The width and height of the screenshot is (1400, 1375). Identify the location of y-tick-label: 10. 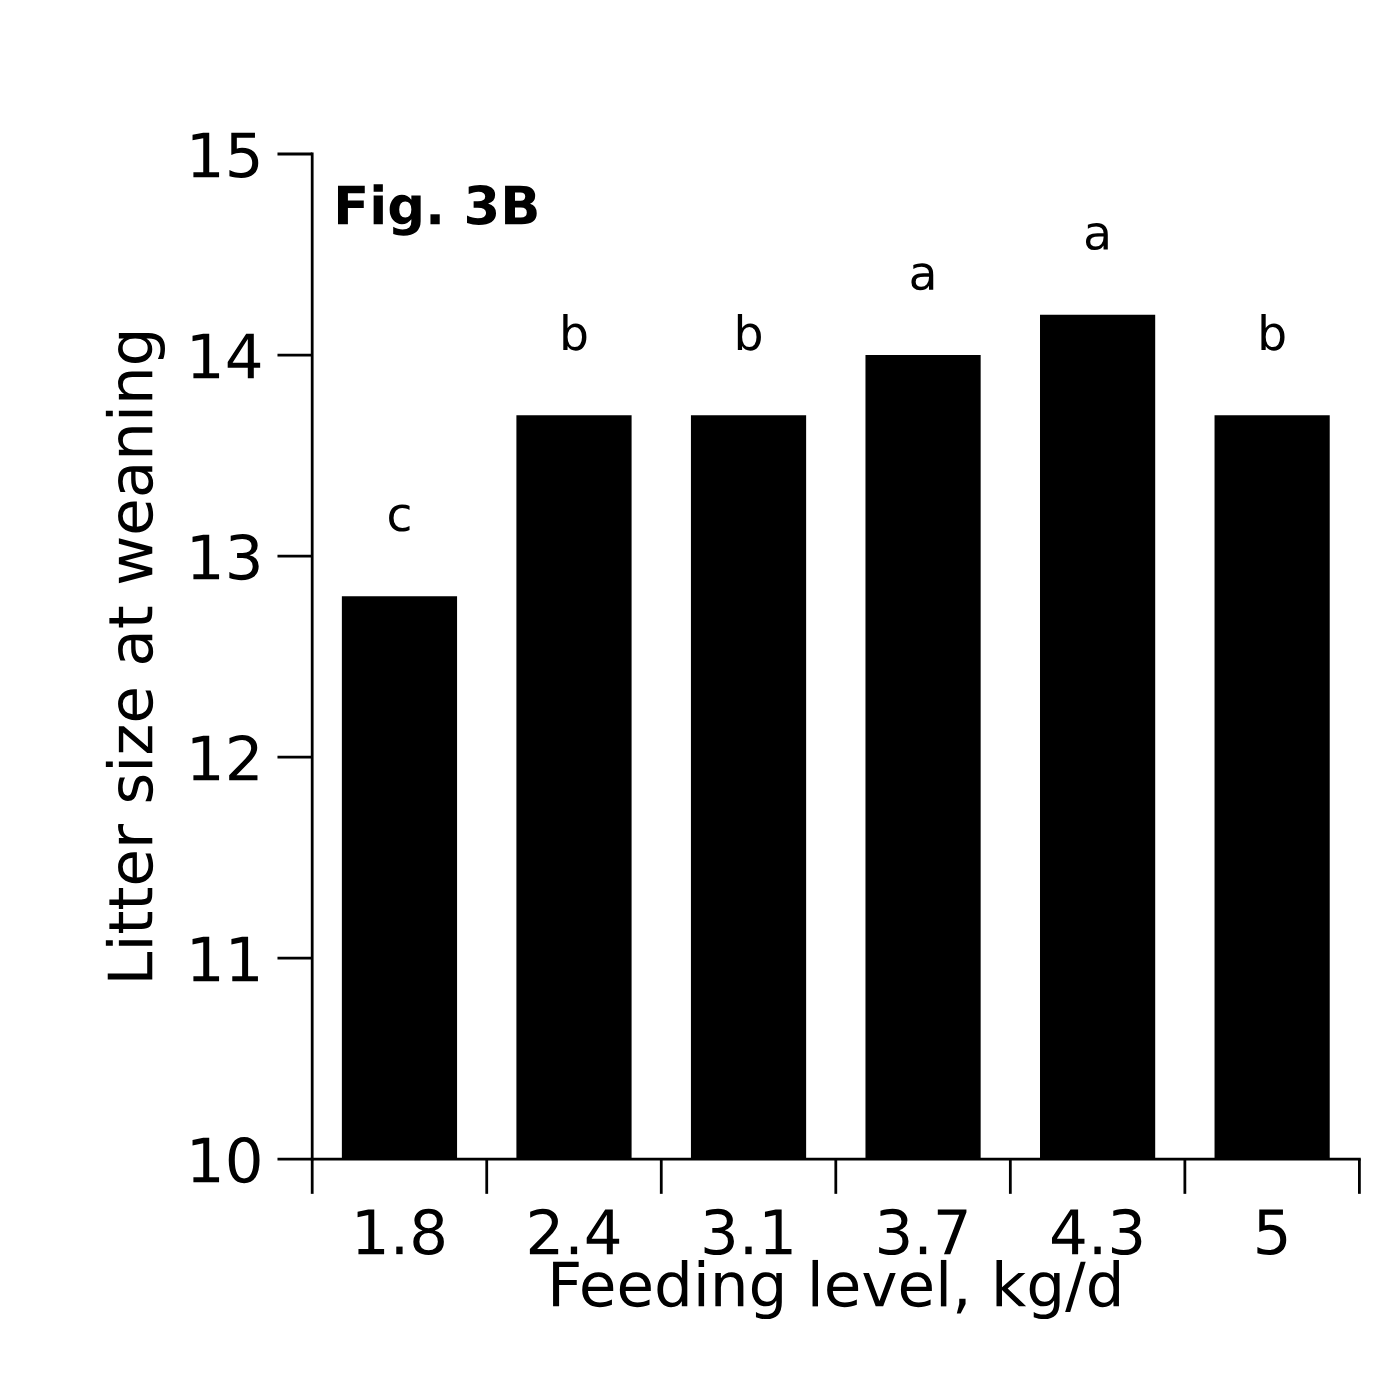
(226, 1160).